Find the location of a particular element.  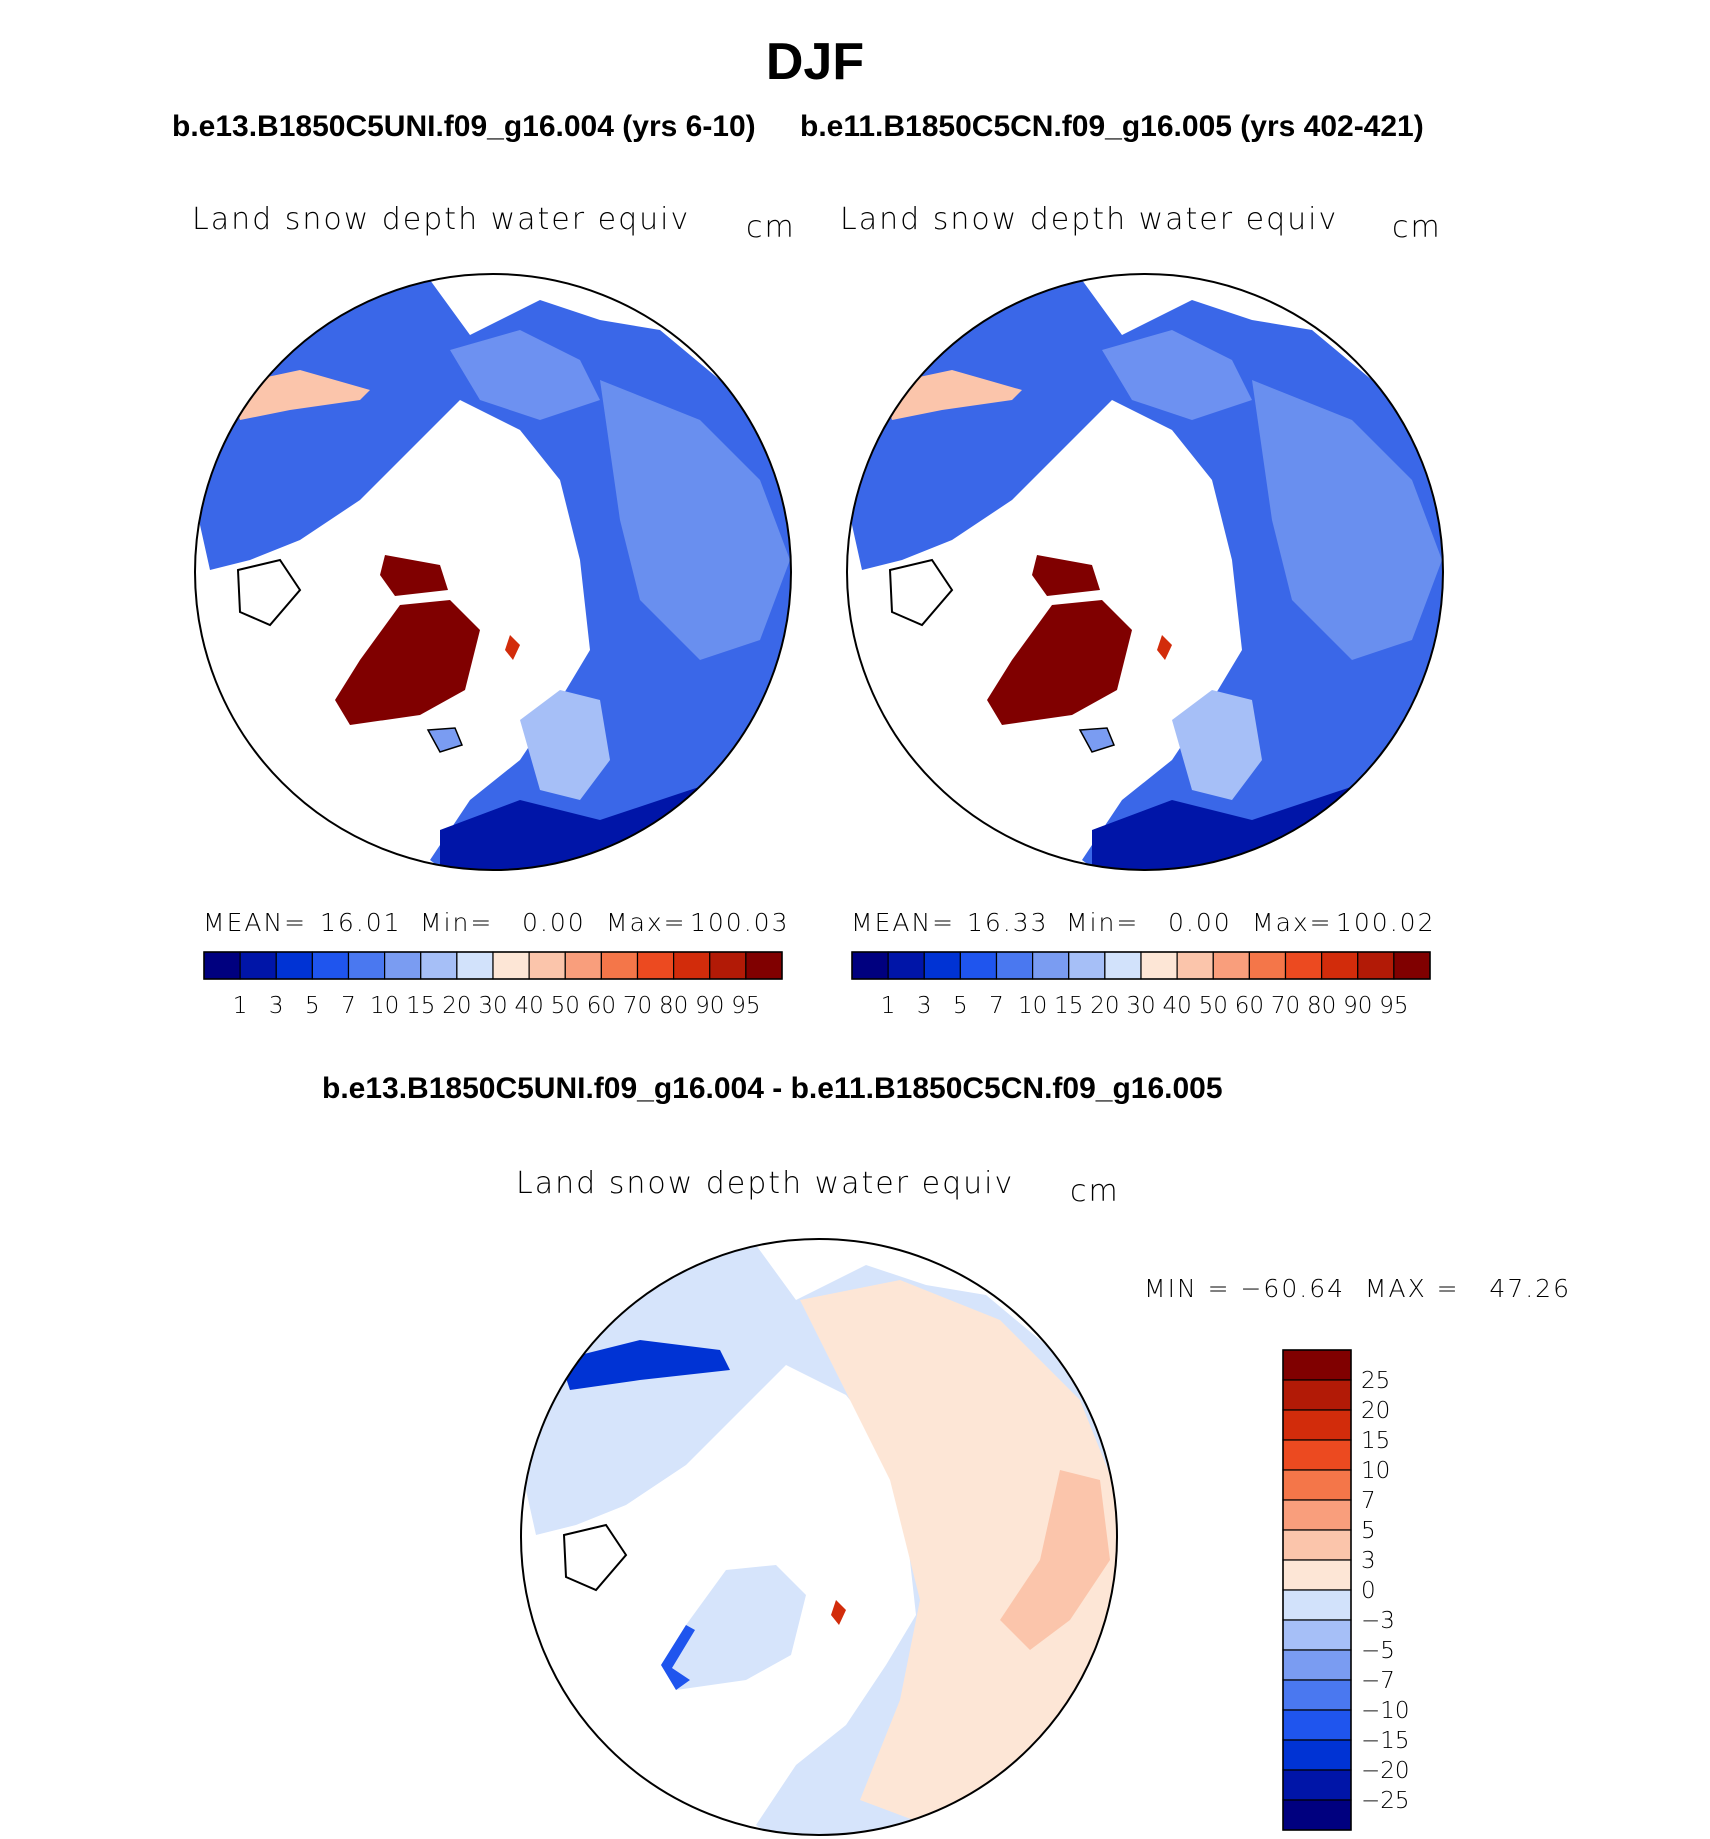

panel2-min-label: Min= is located at coordinates (1103, 922).